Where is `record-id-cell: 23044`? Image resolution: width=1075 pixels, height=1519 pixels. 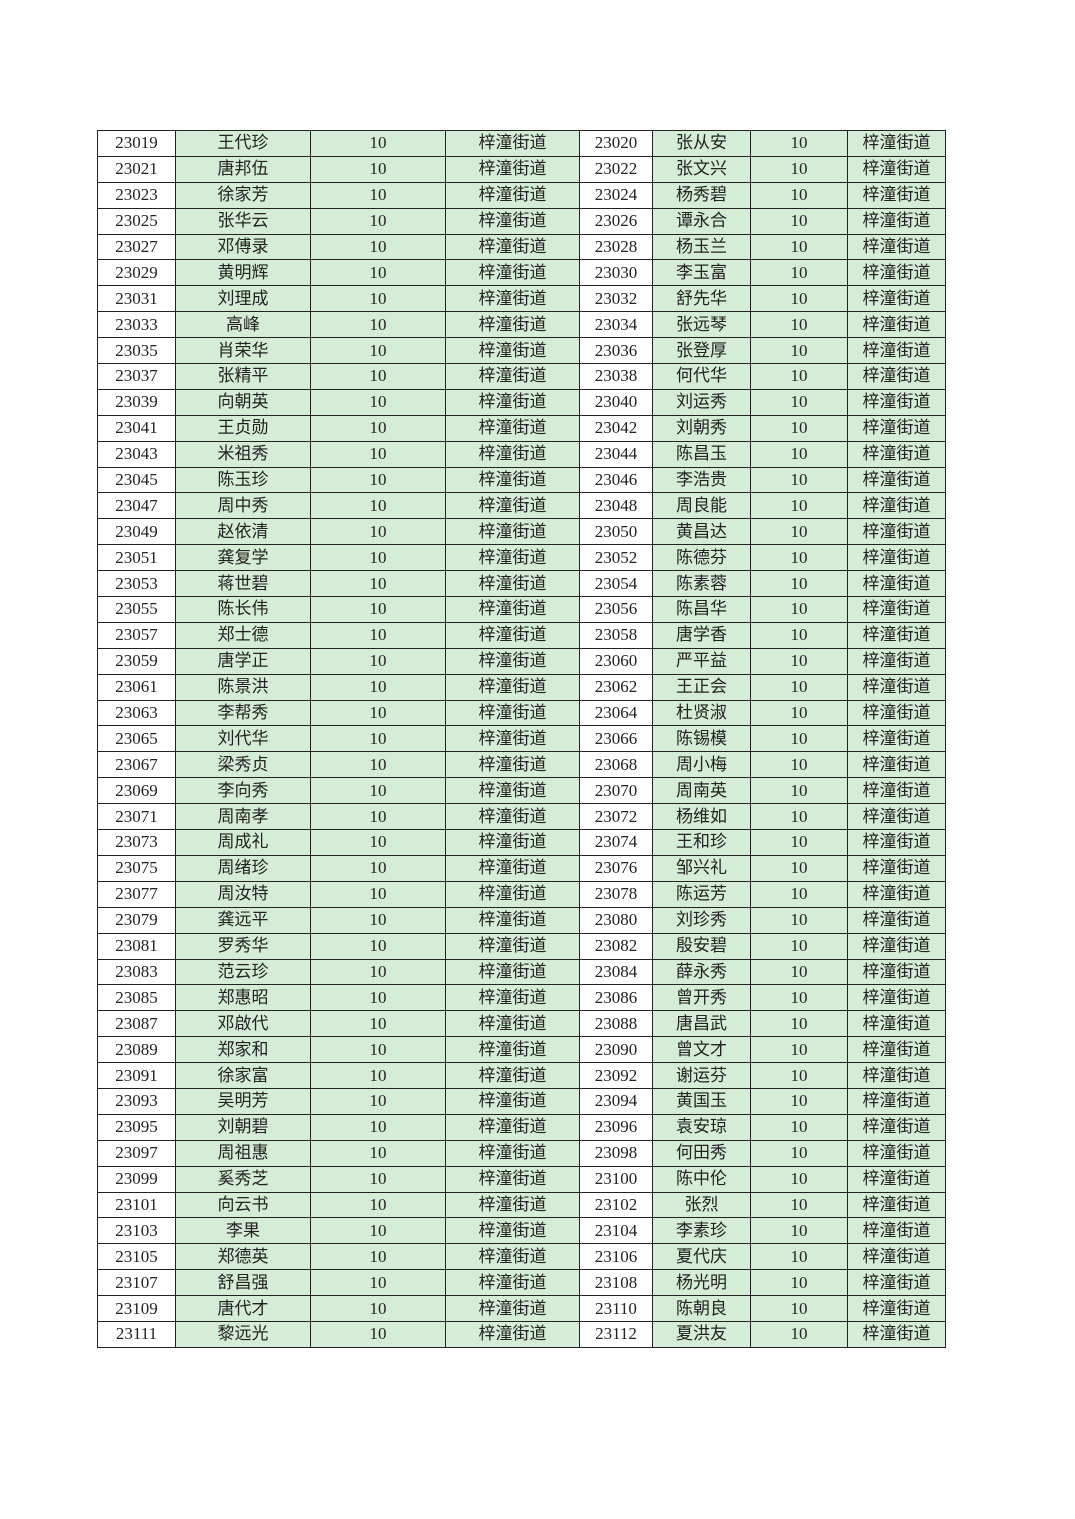 record-id-cell: 23044 is located at coordinates (616, 454).